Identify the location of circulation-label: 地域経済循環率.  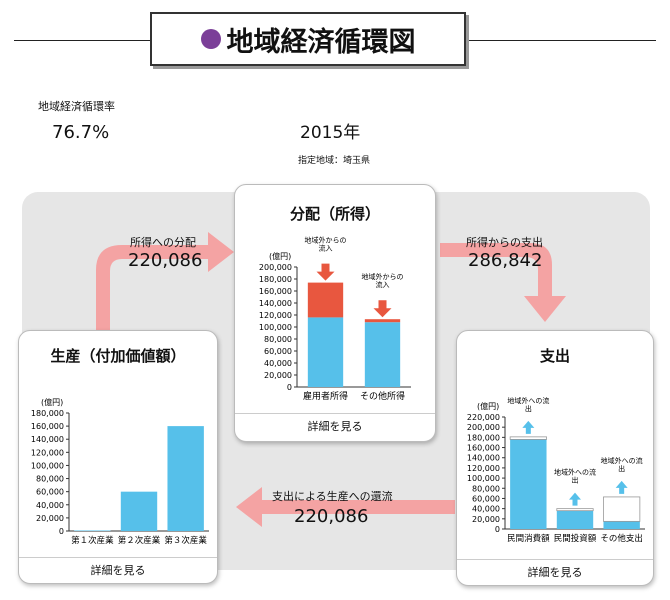
(76, 106).